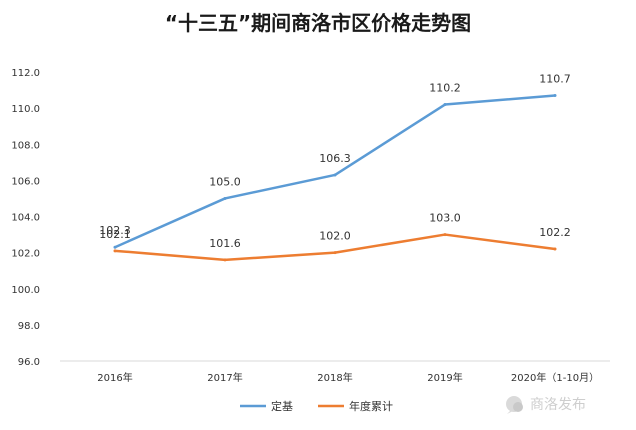 This screenshot has height=430, width=636. I want to click on data-label: 106.3, so click(335, 158).